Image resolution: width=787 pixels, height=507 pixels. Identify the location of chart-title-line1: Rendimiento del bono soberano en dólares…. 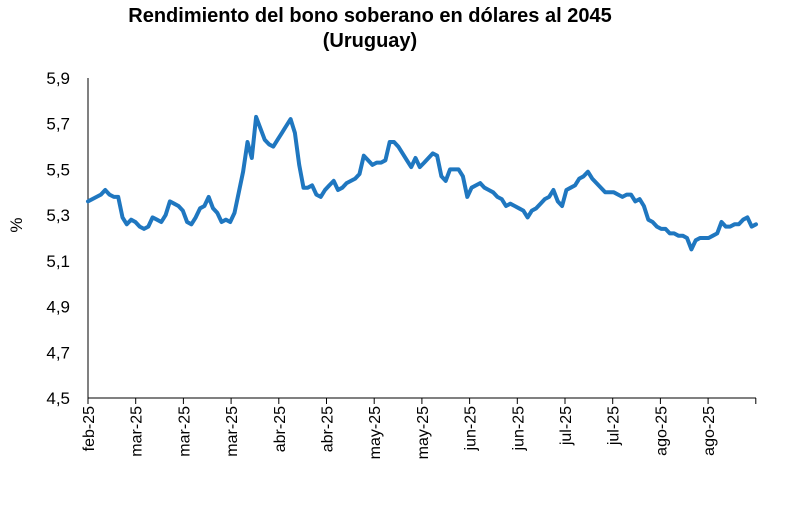
(370, 16).